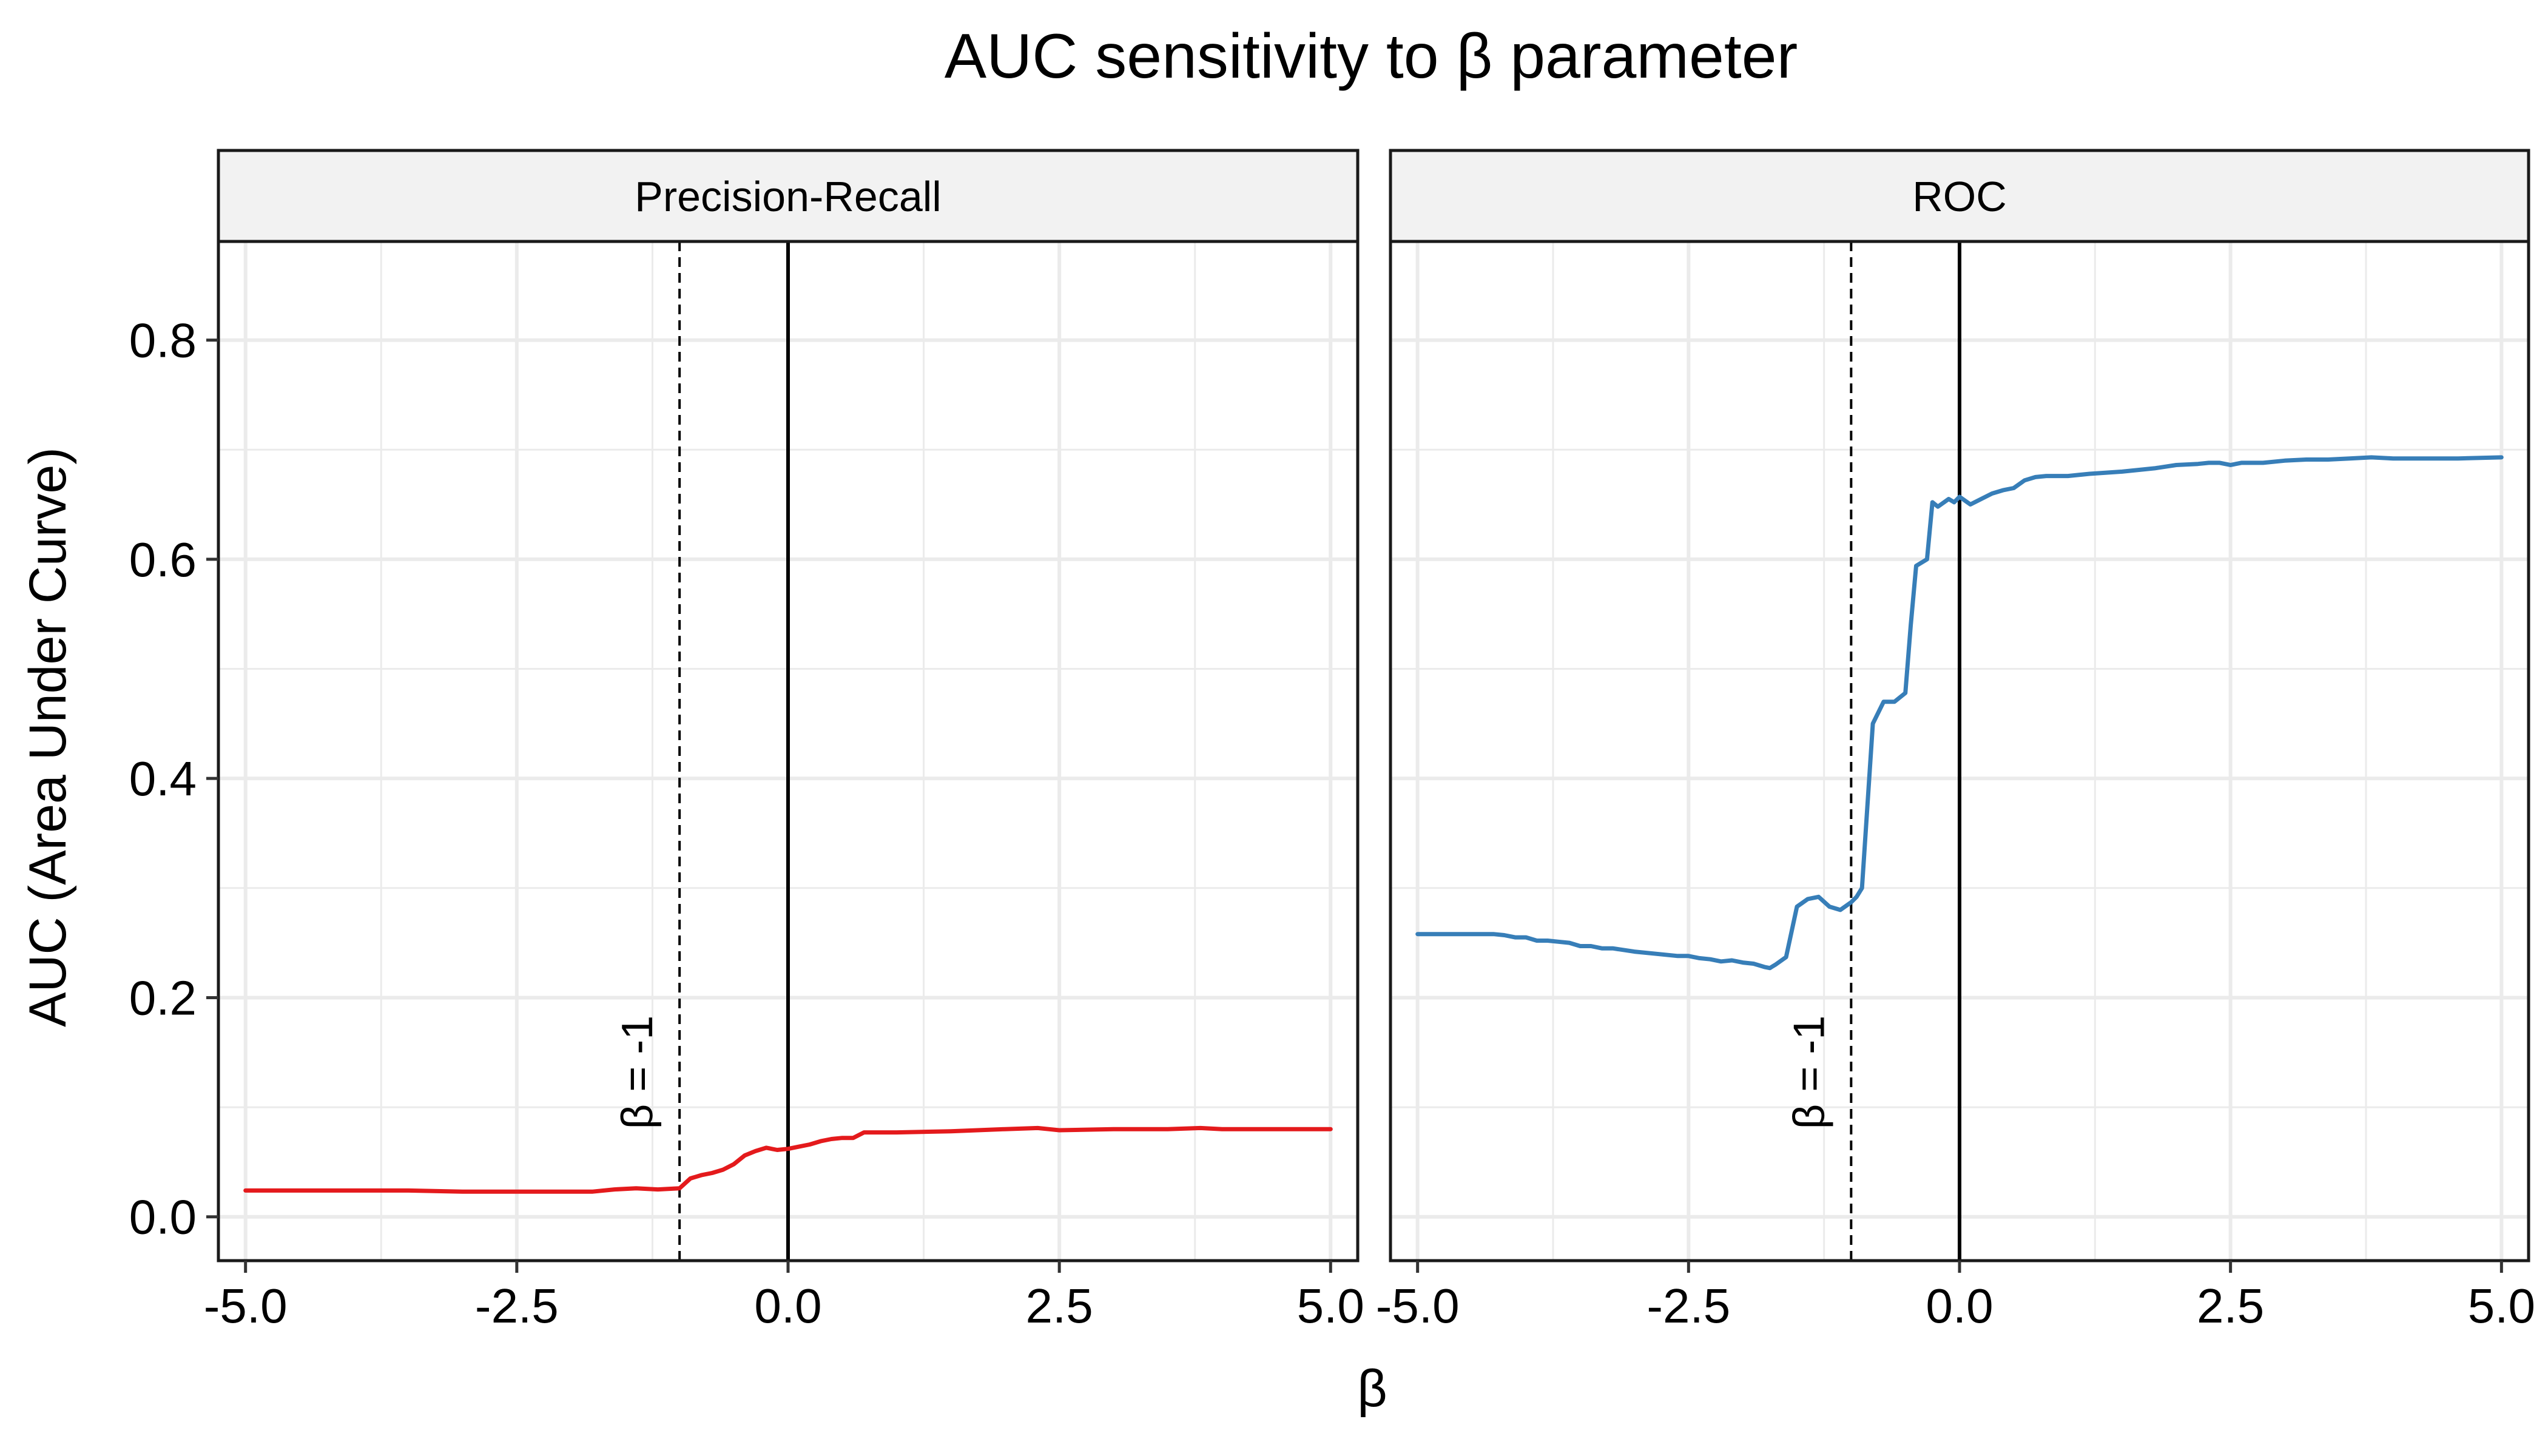 Image resolution: width=2548 pixels, height=1456 pixels. What do you see at coordinates (163, 1217) in the screenshot?
I see `y-tick-label: 0.0` at bounding box center [163, 1217].